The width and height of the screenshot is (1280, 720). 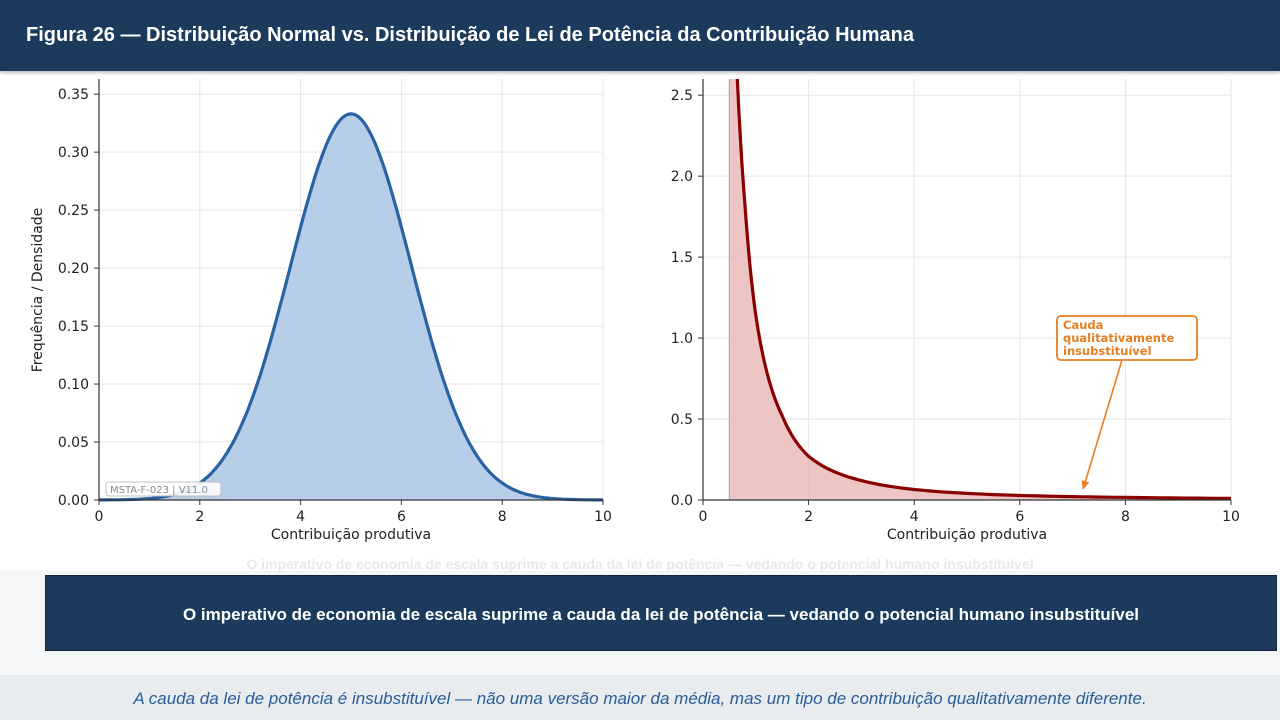 I want to click on y-tick-label: 0.00, so click(x=73, y=501).